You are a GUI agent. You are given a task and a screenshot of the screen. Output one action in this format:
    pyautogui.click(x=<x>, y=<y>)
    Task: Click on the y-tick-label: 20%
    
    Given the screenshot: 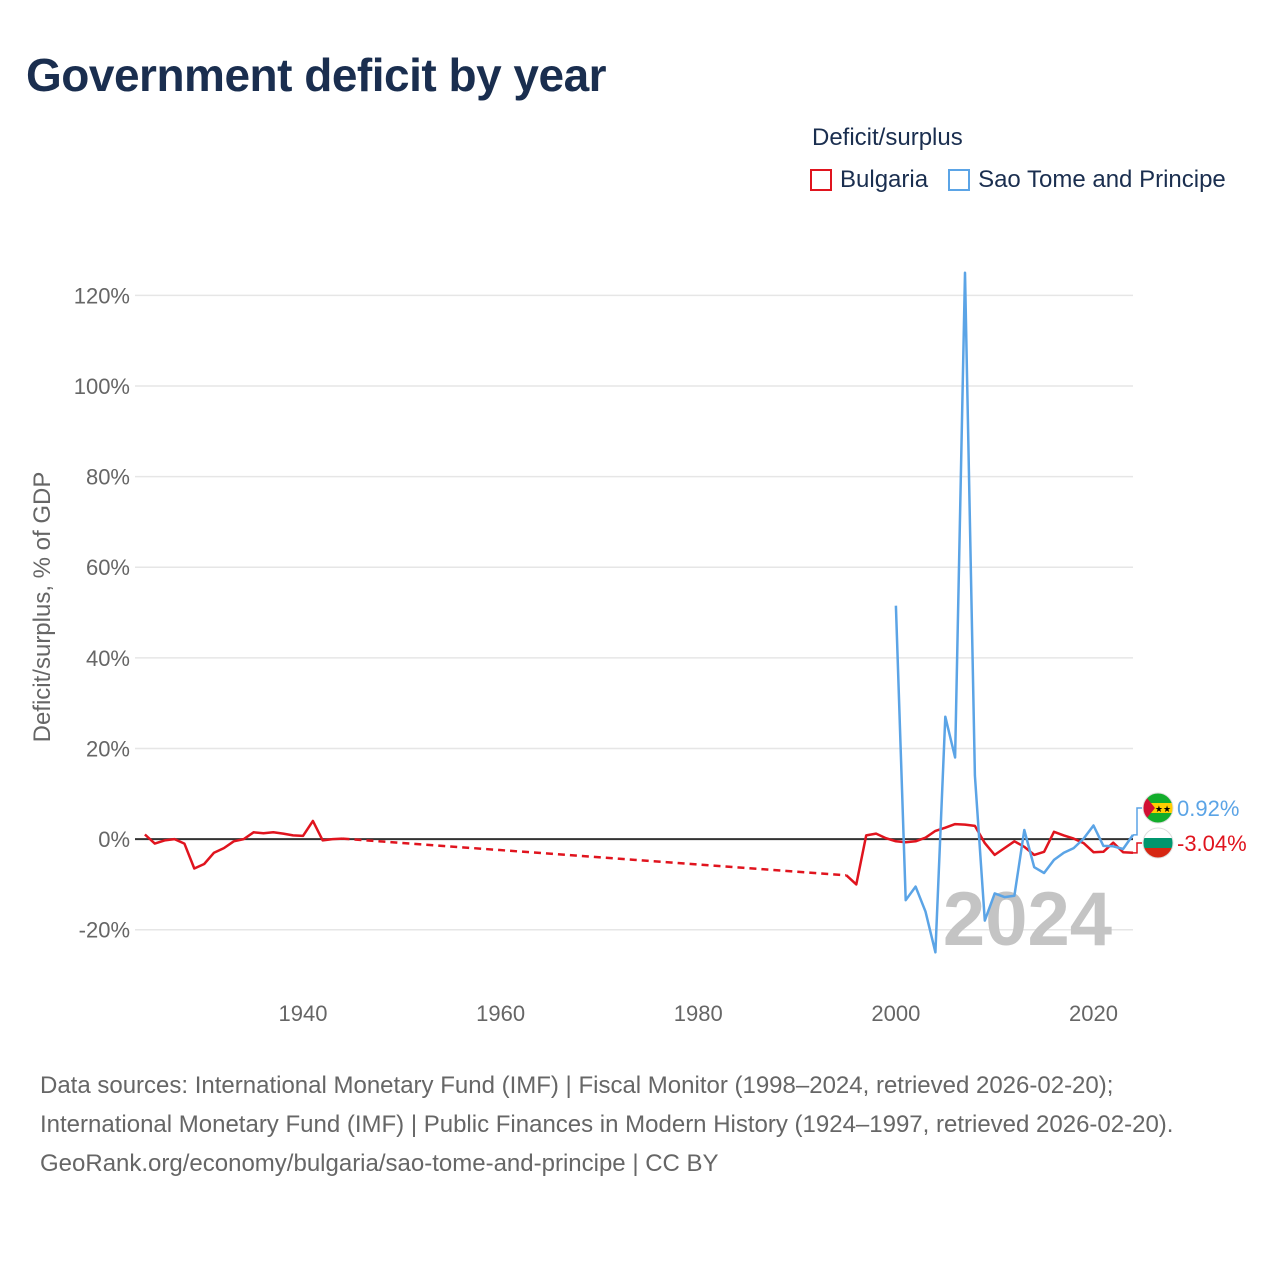 What is the action you would take?
    pyautogui.click(x=108, y=748)
    